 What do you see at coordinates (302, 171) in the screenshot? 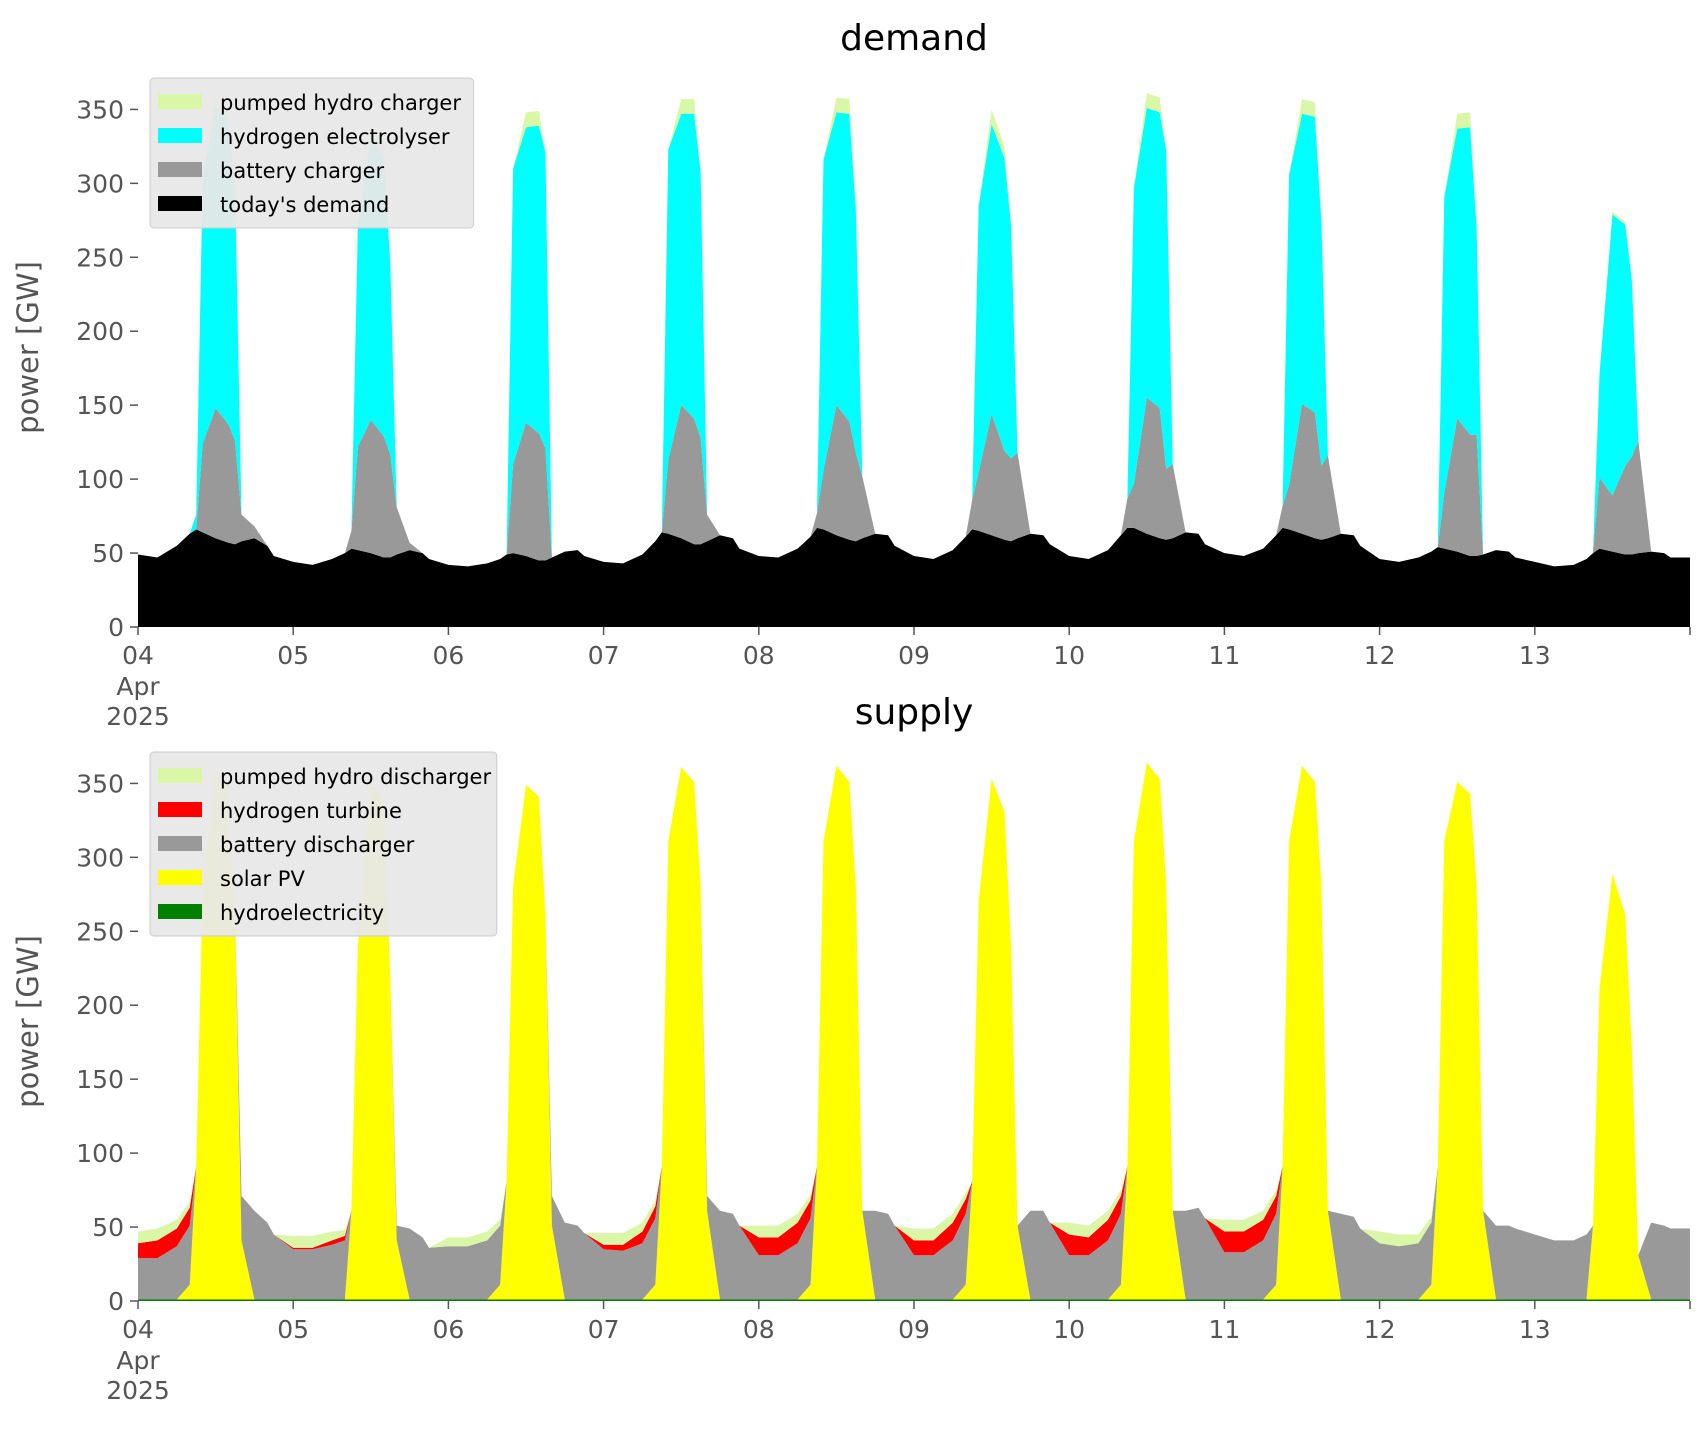
I see `legend-label: battery charger` at bounding box center [302, 171].